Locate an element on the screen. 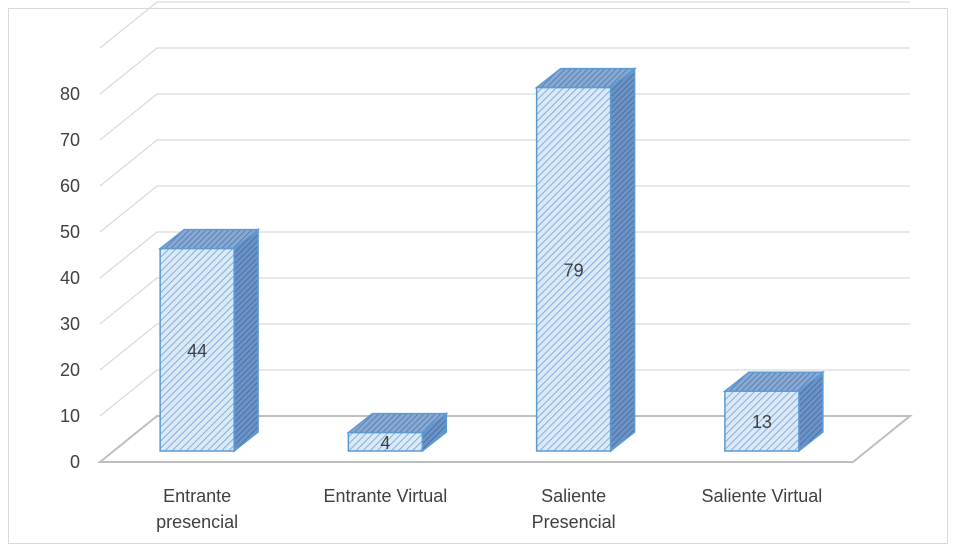 Image resolution: width=958 pixels, height=553 pixels. bar: 4 is located at coordinates (397, 432).